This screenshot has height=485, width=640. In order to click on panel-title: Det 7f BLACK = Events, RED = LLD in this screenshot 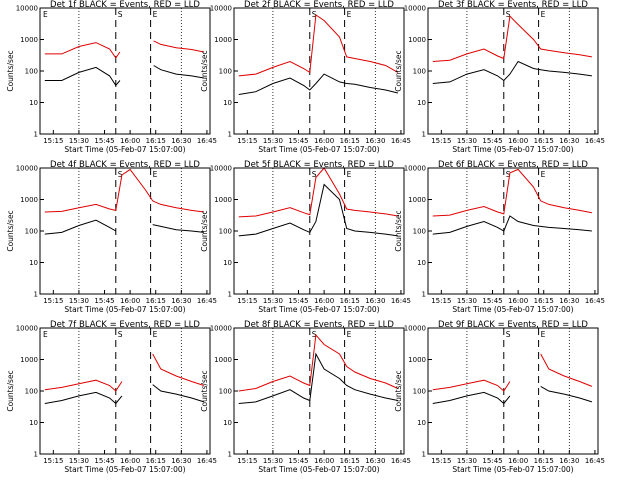, I will do `click(125, 325)`.